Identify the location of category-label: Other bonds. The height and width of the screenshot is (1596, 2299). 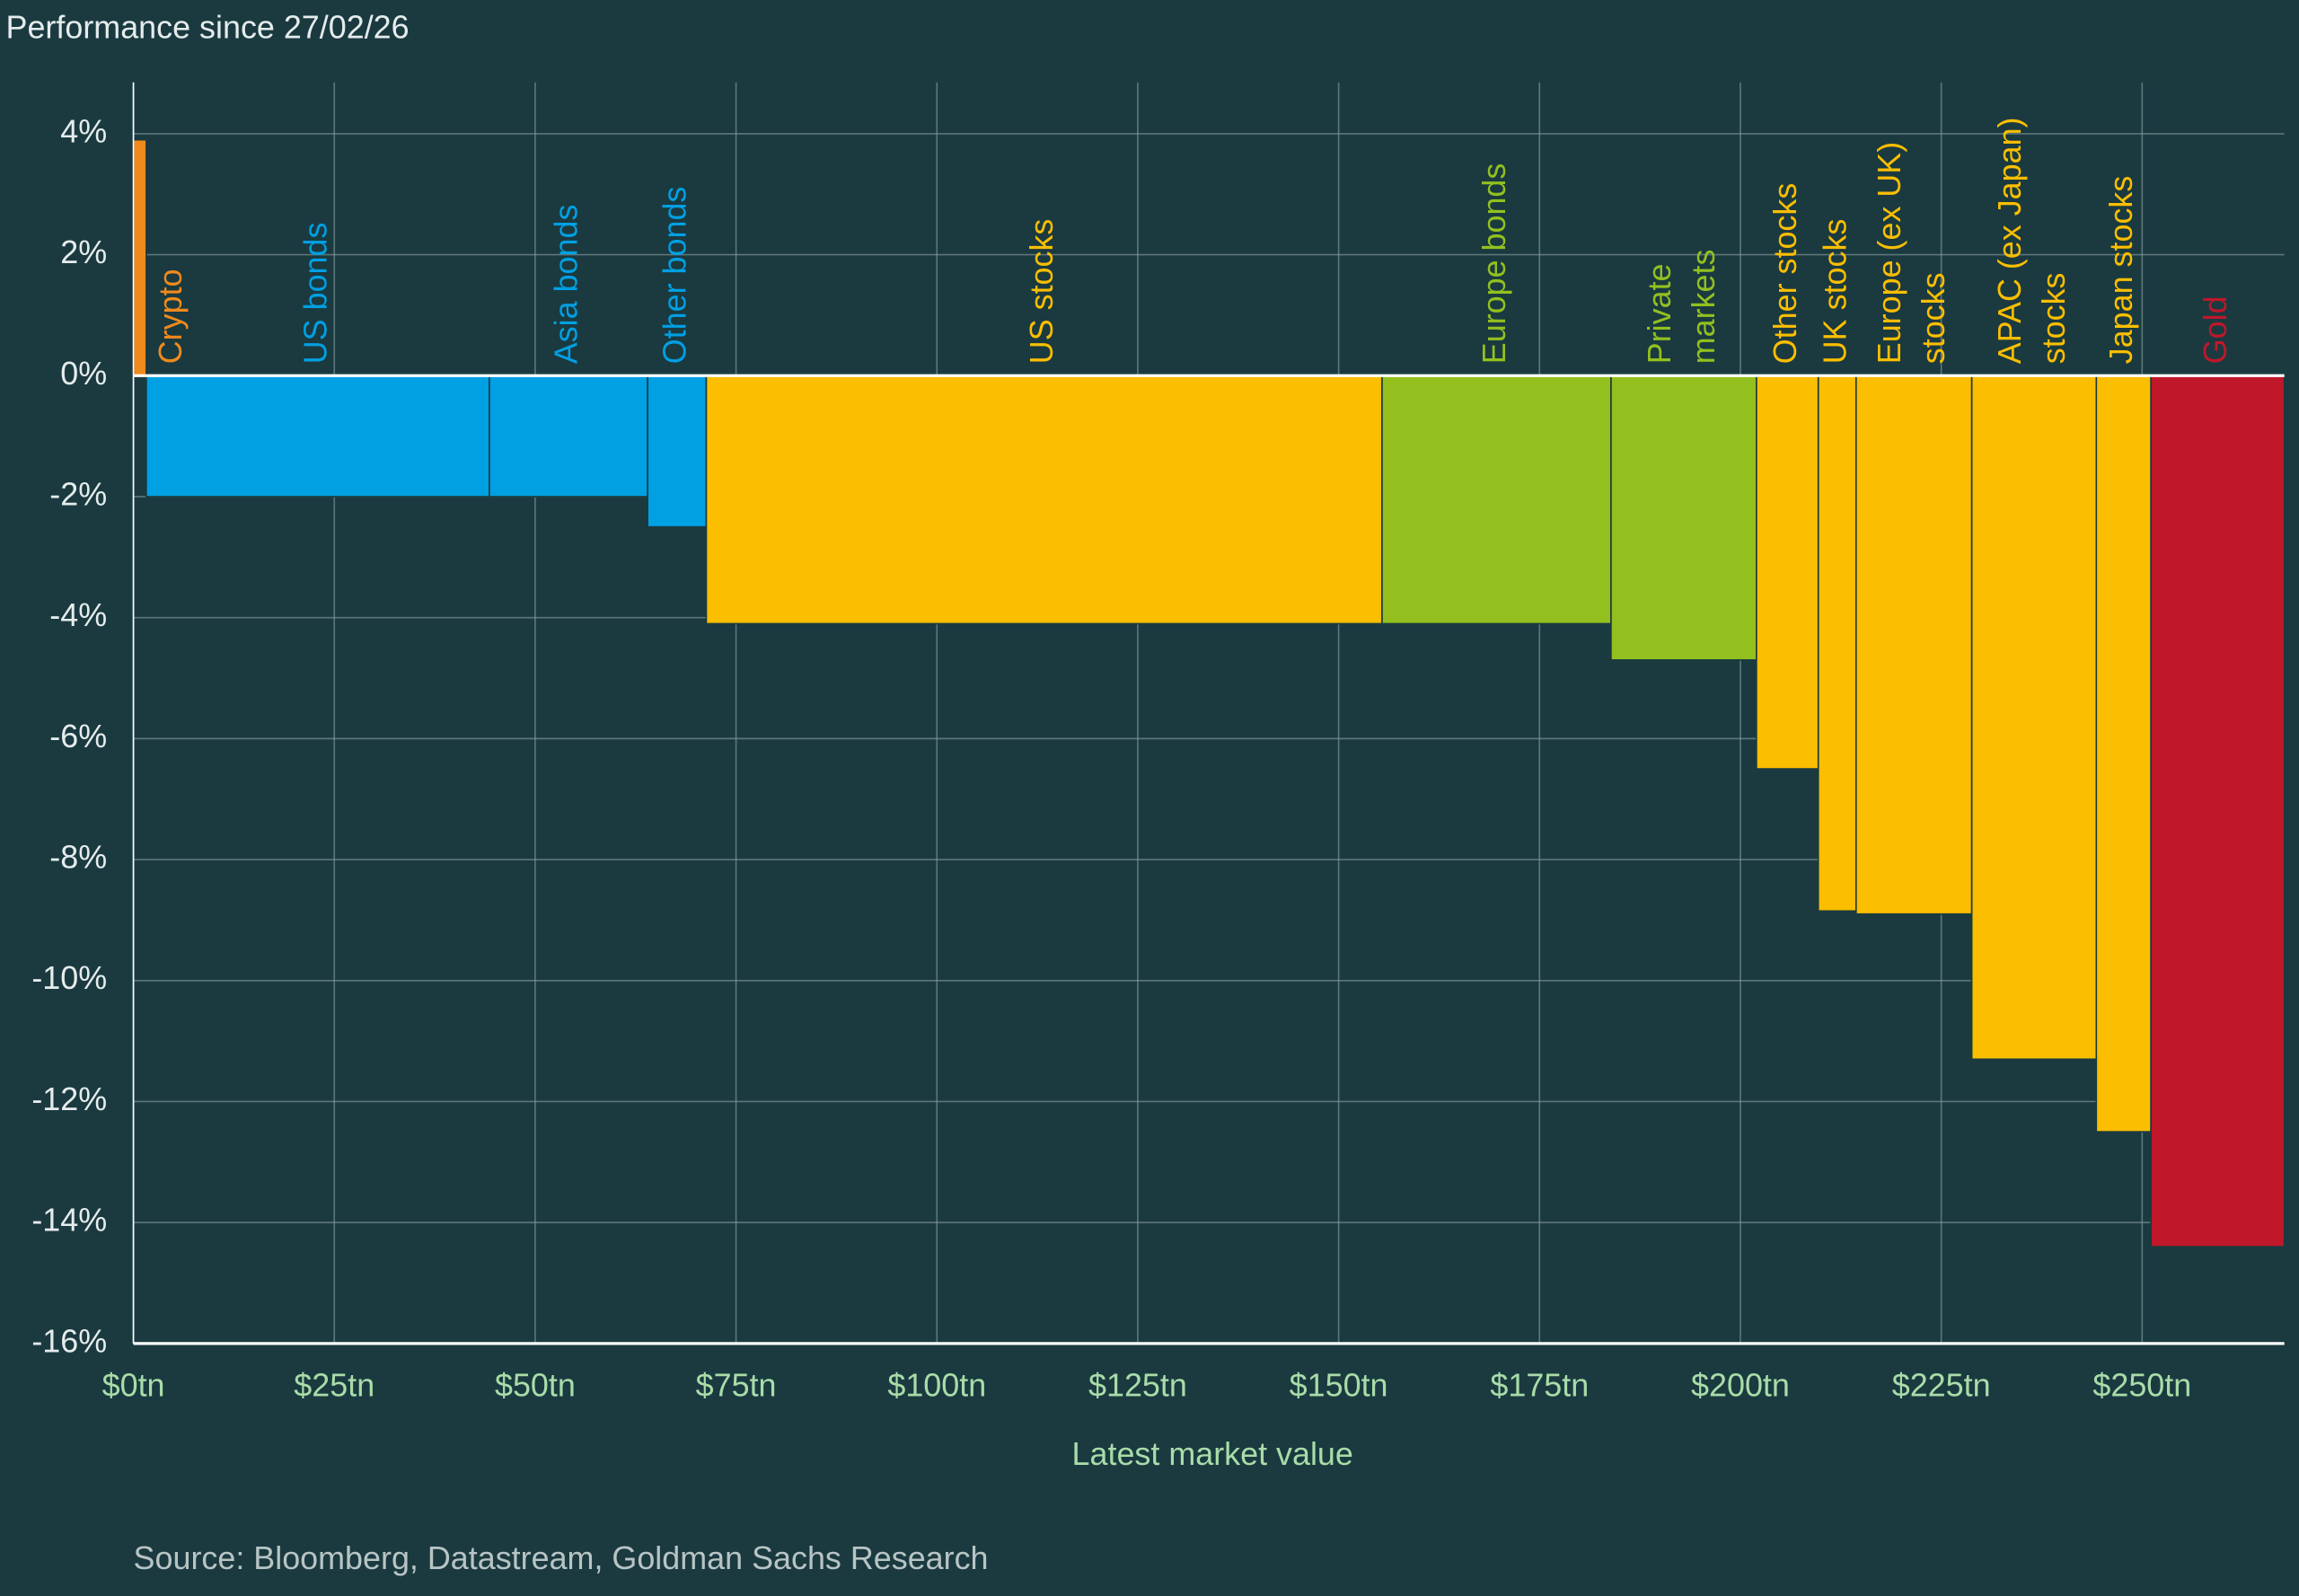
(674, 276).